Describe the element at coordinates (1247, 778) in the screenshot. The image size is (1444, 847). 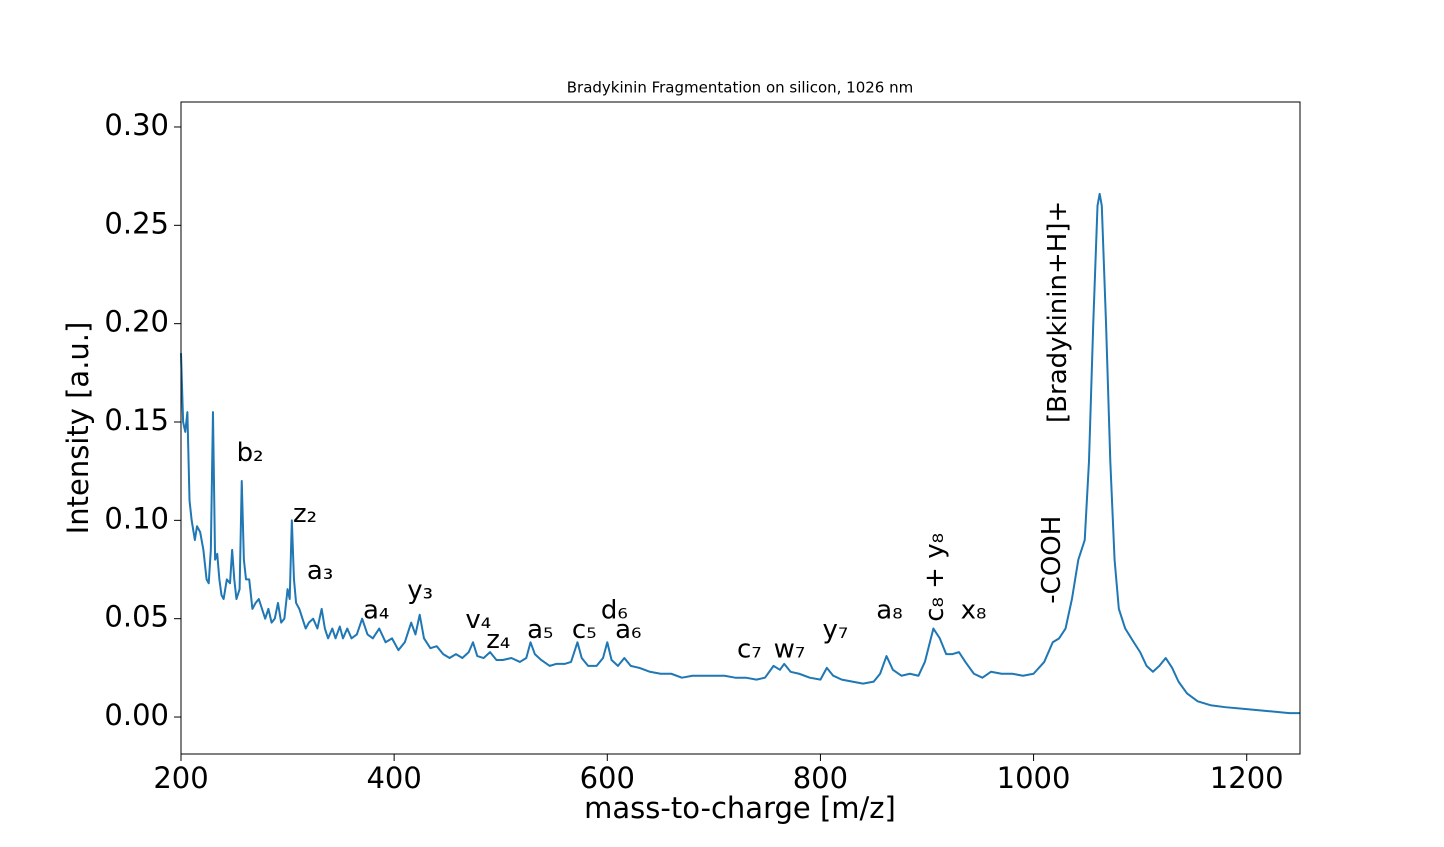
I see `x-tick-label: 1200` at that location.